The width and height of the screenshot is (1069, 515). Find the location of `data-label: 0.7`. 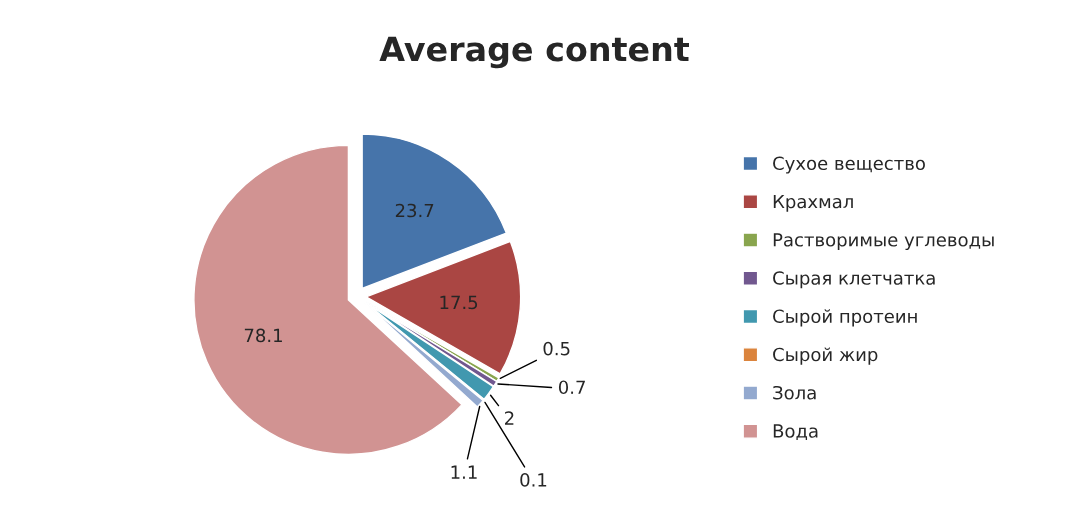

data-label: 0.7 is located at coordinates (571, 387).